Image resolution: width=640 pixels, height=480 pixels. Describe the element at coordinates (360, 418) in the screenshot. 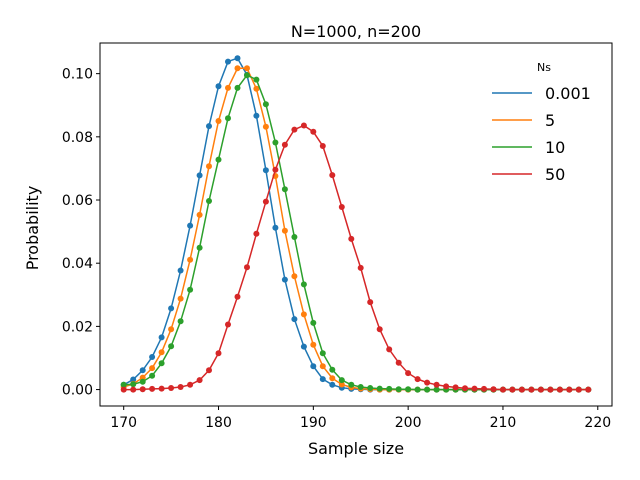

I see `x-axis: 170 180 190 200 210 220` at that location.